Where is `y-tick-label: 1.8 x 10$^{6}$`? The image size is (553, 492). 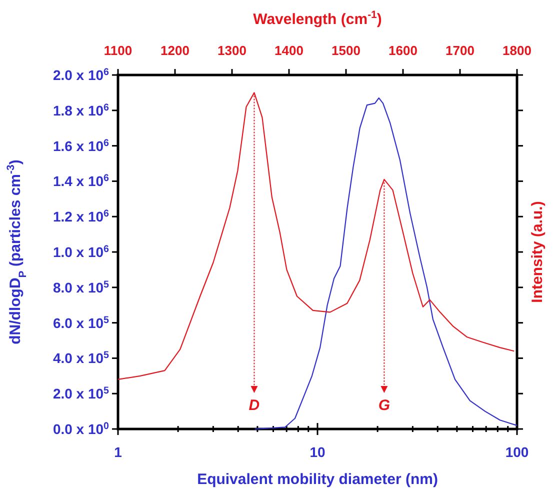 y-tick-label: 1.8 x 10$^{6}$ is located at coordinates (81, 110).